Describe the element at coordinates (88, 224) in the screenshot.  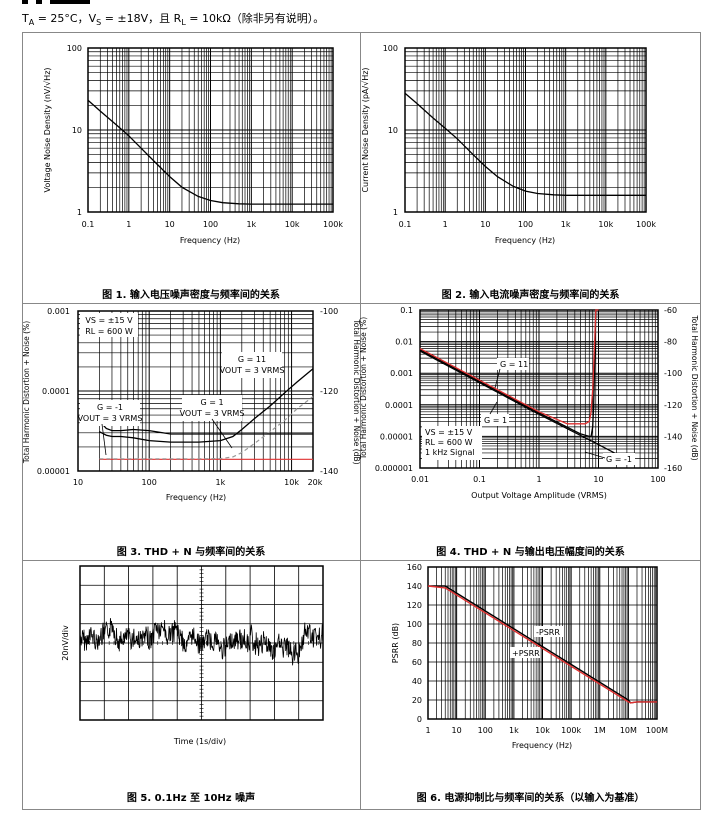
I see `fig1-xtick: 0.1` at that location.